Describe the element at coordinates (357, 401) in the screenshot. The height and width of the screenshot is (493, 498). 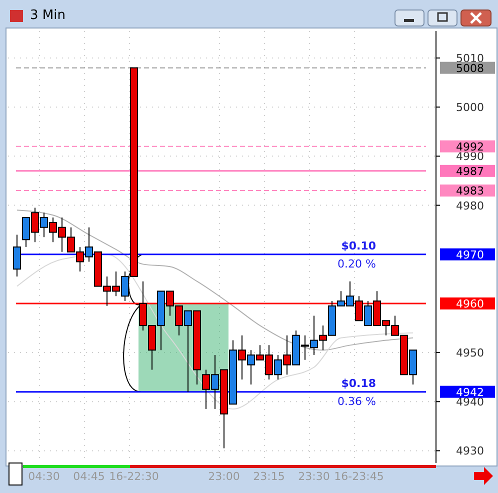
I see `annotation: 0.36 %` at that location.